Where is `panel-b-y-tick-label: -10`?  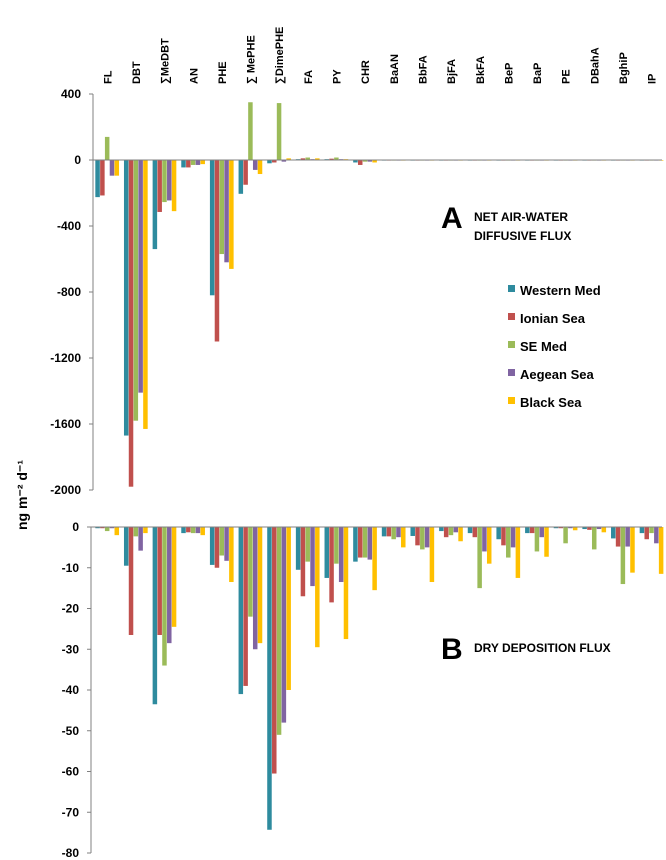
panel-b-y-tick-label: -10 is located at coordinates (71, 568).